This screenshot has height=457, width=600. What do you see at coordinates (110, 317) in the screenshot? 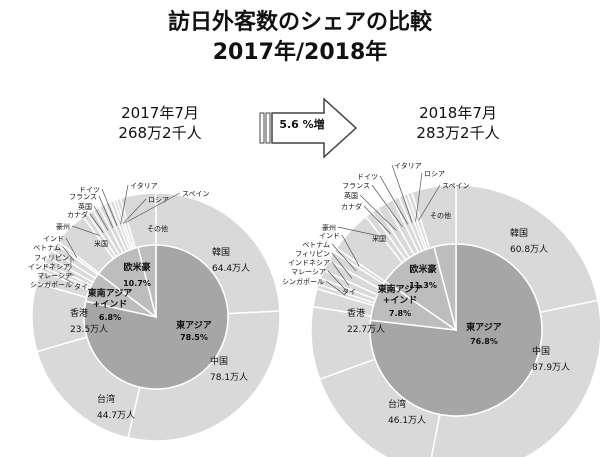
I see `inner-label-share-2017-1: 6.8%` at bounding box center [110, 317].